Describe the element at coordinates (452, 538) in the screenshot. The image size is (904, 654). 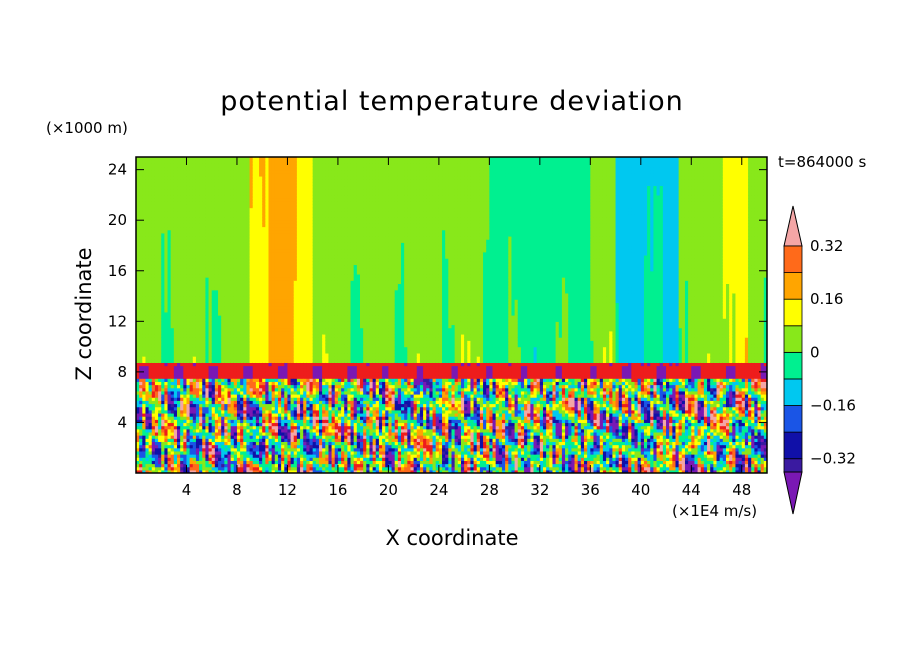
I see `x-axis-label: X coordinate` at that location.